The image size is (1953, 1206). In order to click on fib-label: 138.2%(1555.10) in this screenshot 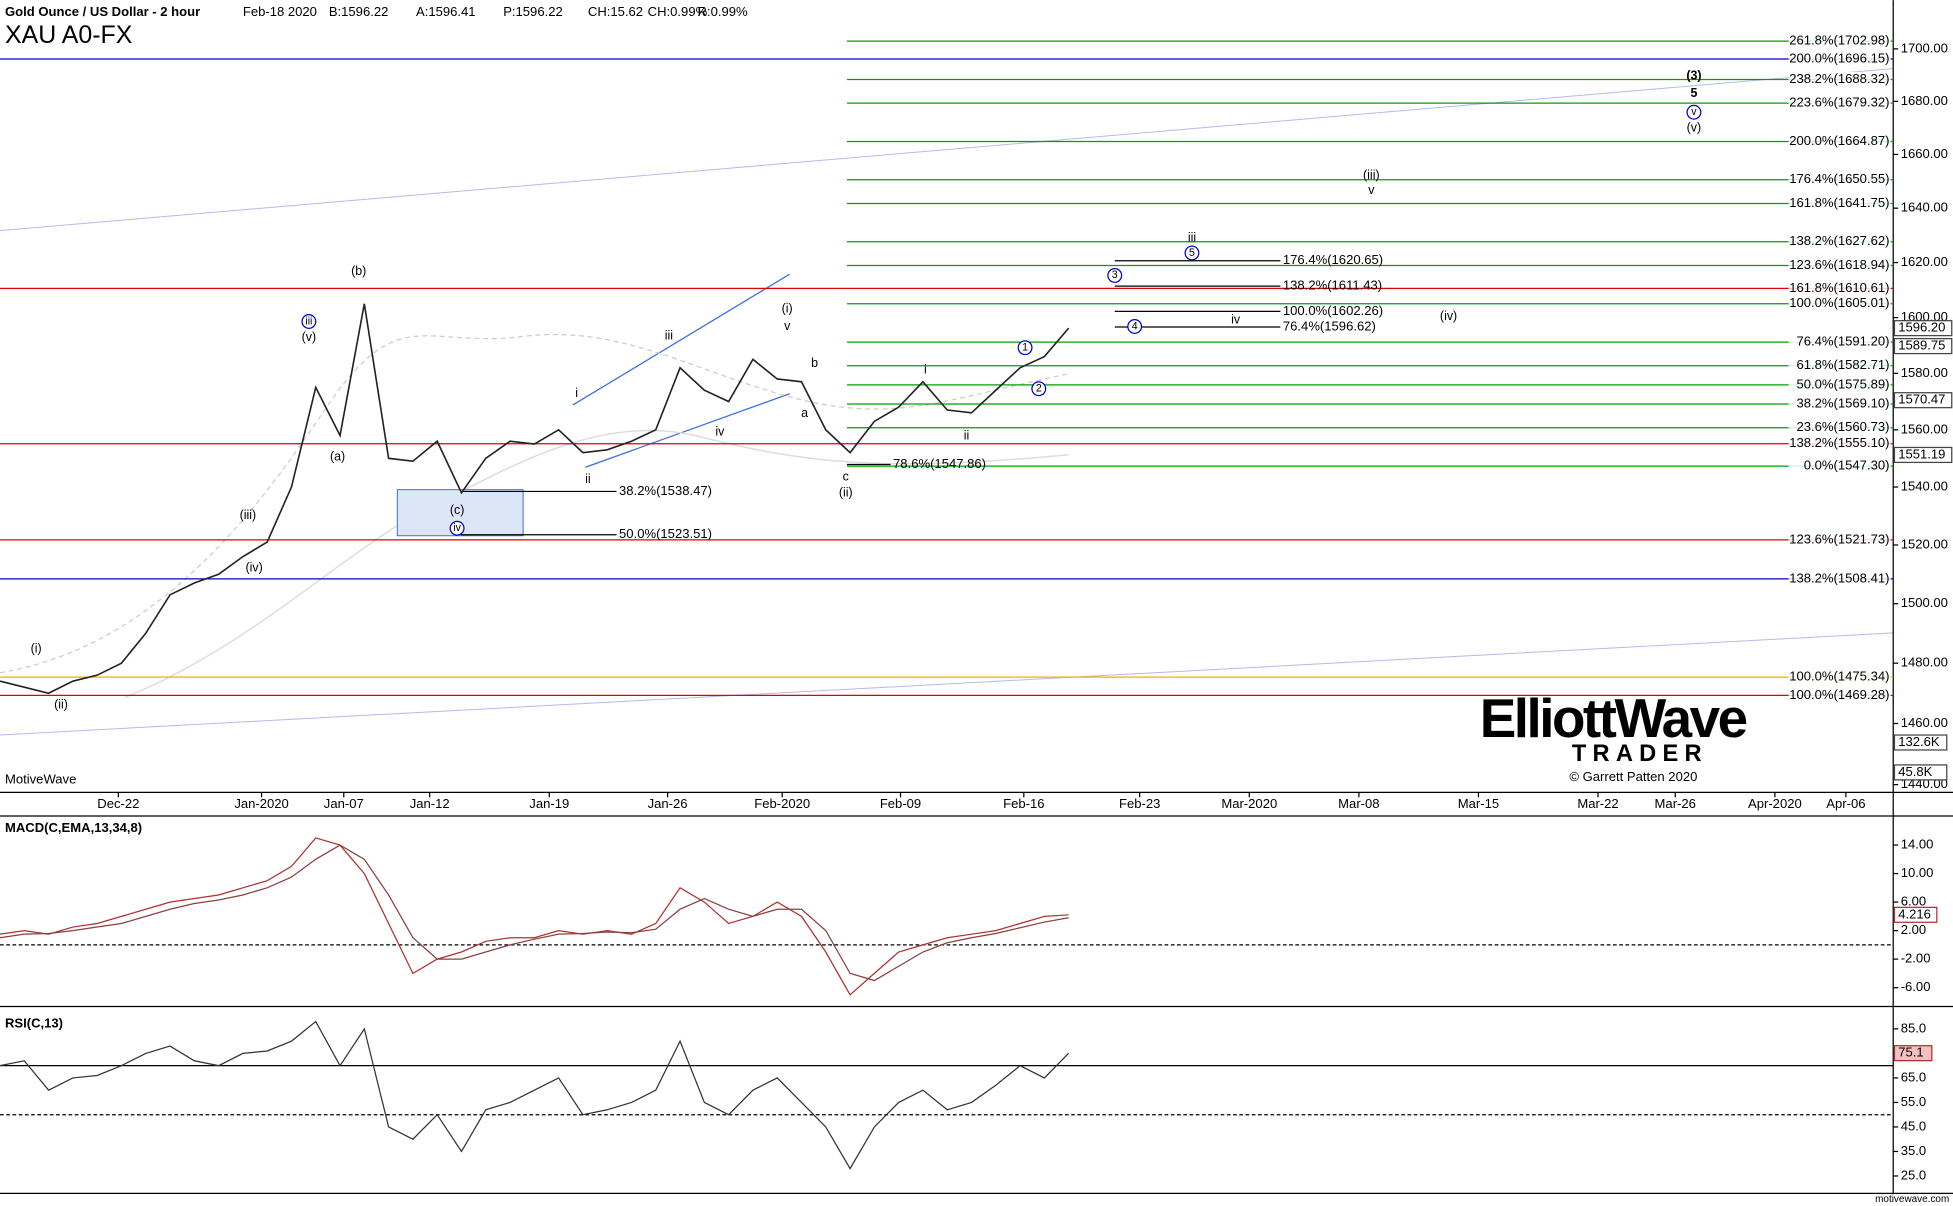, I will do `click(1839, 442)`.